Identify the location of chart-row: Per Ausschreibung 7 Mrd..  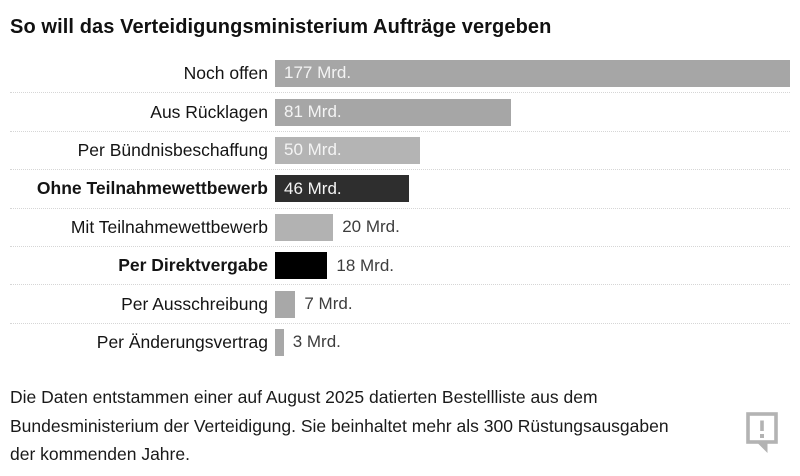
(400, 303).